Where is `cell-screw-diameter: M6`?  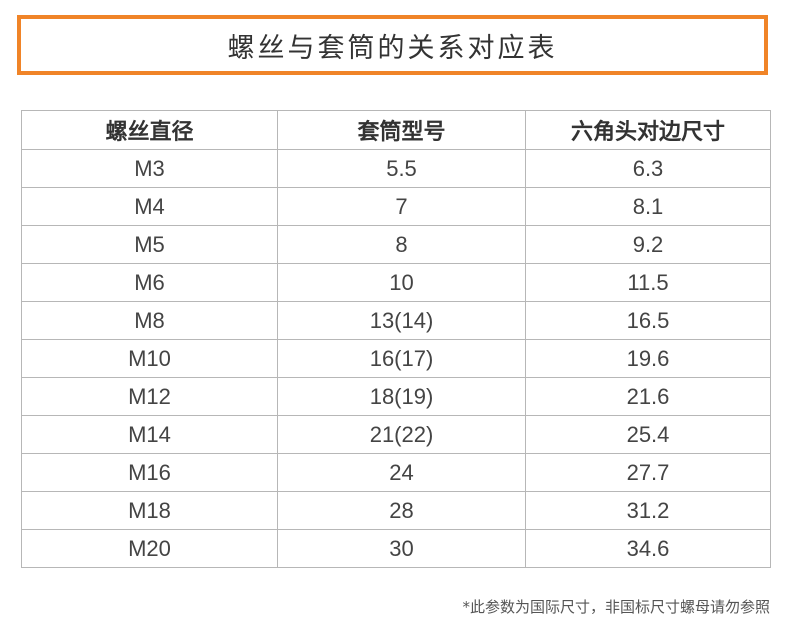 cell-screw-diameter: M6 is located at coordinates (149, 282).